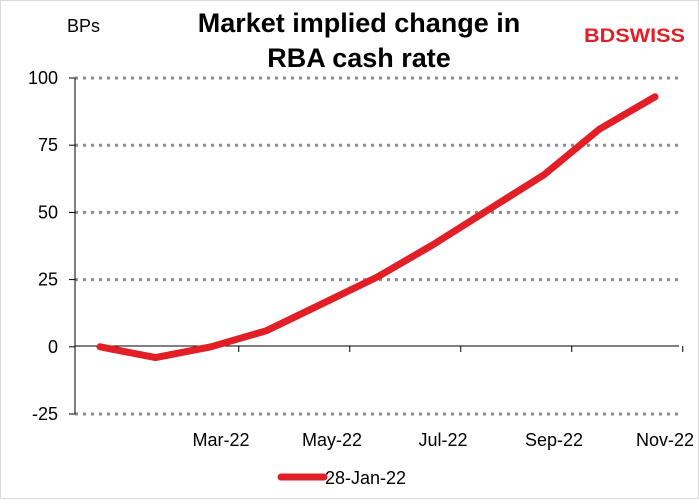 This screenshot has width=699, height=500. I want to click on y-axis-unit-label: BPs, so click(83, 26).